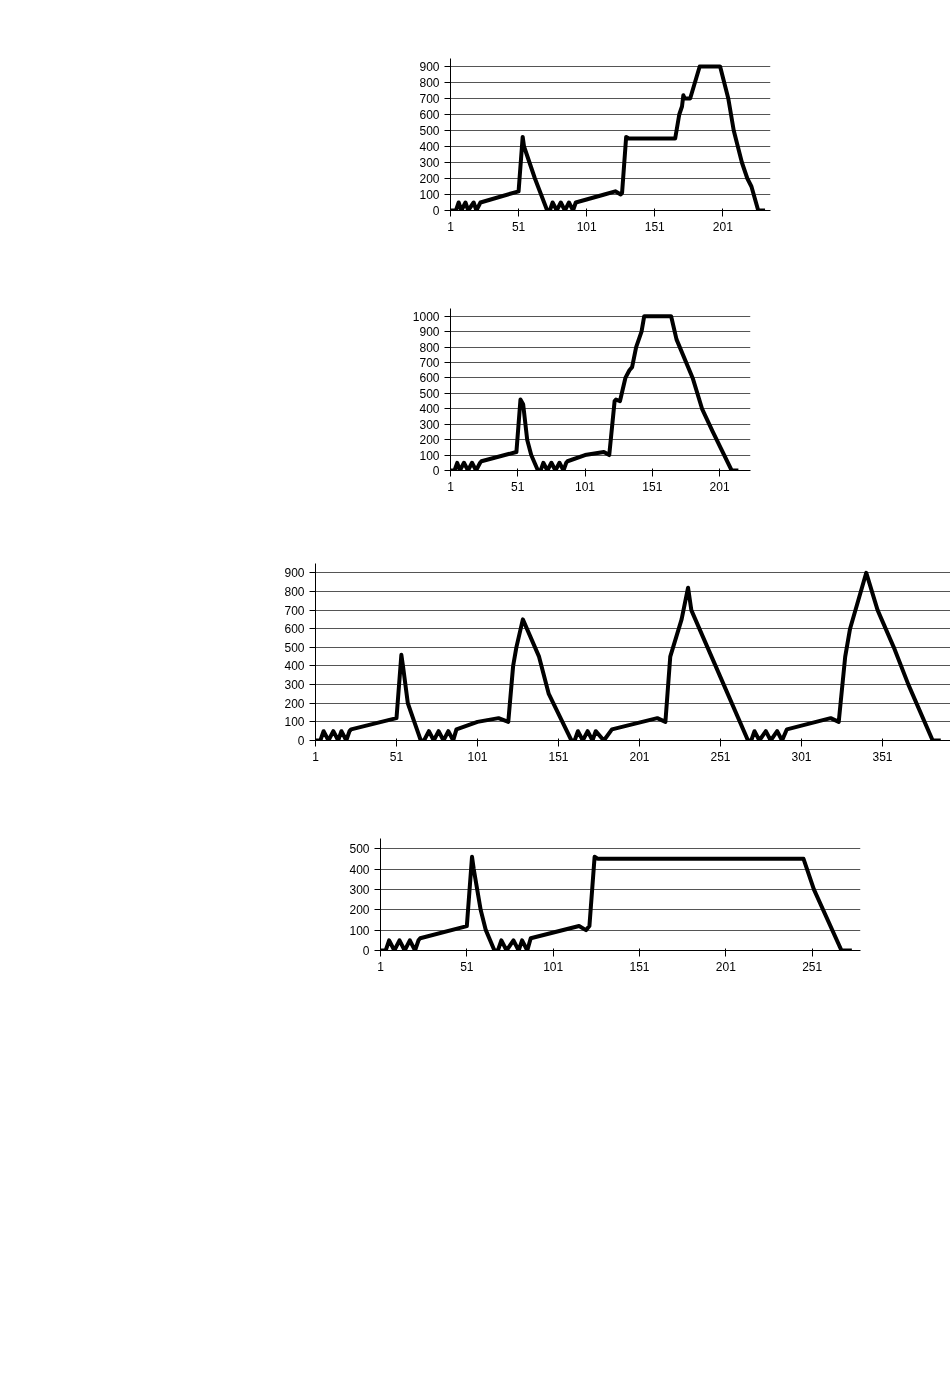 The image size is (950, 1398). Describe the element at coordinates (882, 756) in the screenshot. I see `x-tick-label: 351` at that location.